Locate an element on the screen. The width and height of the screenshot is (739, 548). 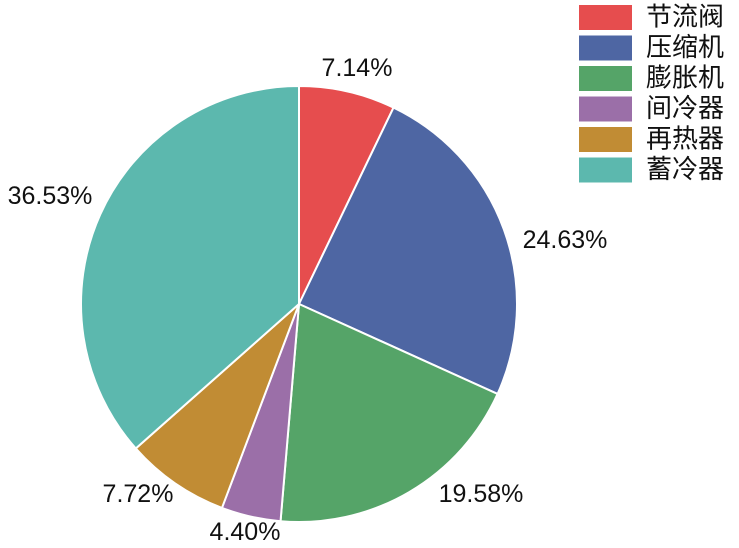
legend-item: 再热器 is located at coordinates (651, 140).